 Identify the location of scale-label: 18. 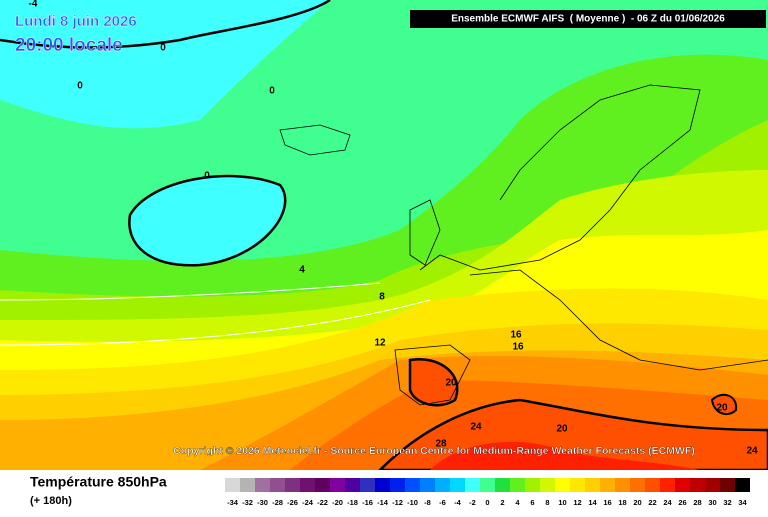
(622, 502).